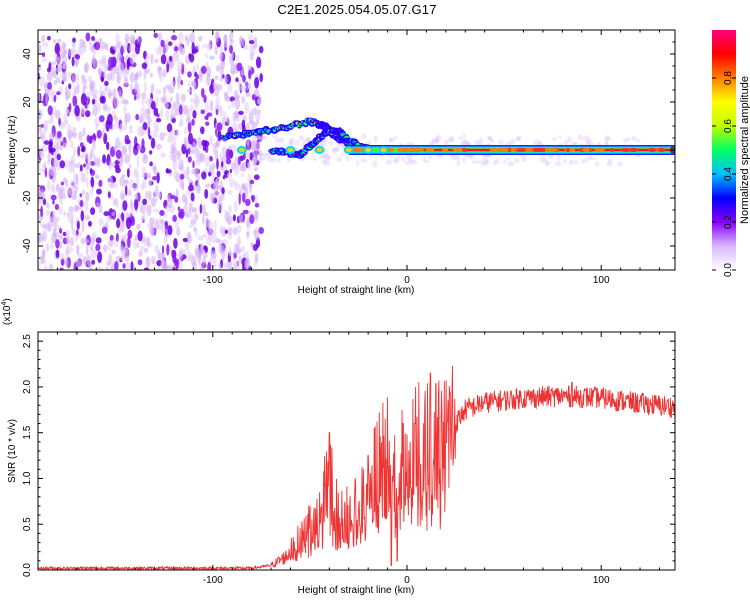 The image size is (750, 600). Describe the element at coordinates (601, 580) in the screenshot. I see `snr-x-tick-label: 100` at that location.